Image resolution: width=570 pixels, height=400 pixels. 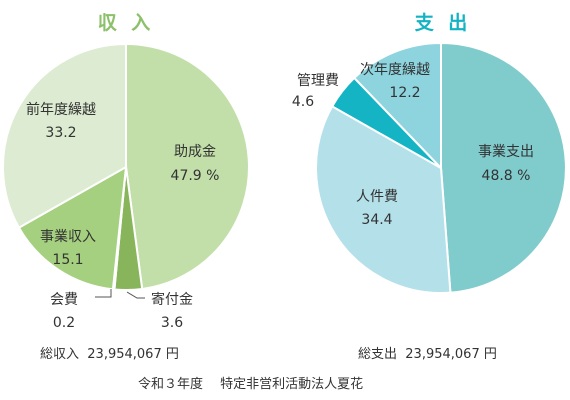 I want to click on expense-label-business: 事業支出, so click(x=506, y=152).